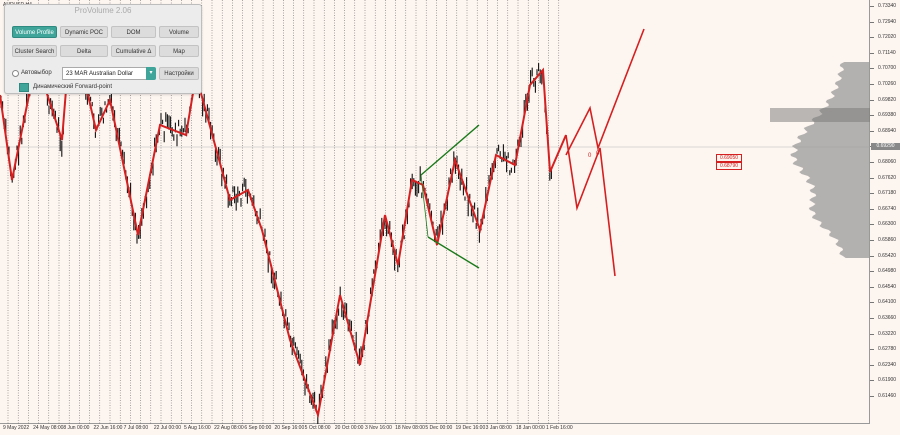 This screenshot has height=435, width=900. What do you see at coordinates (887, 193) in the screenshot?
I see `price-tick-label: 0.67180` at bounding box center [887, 193].